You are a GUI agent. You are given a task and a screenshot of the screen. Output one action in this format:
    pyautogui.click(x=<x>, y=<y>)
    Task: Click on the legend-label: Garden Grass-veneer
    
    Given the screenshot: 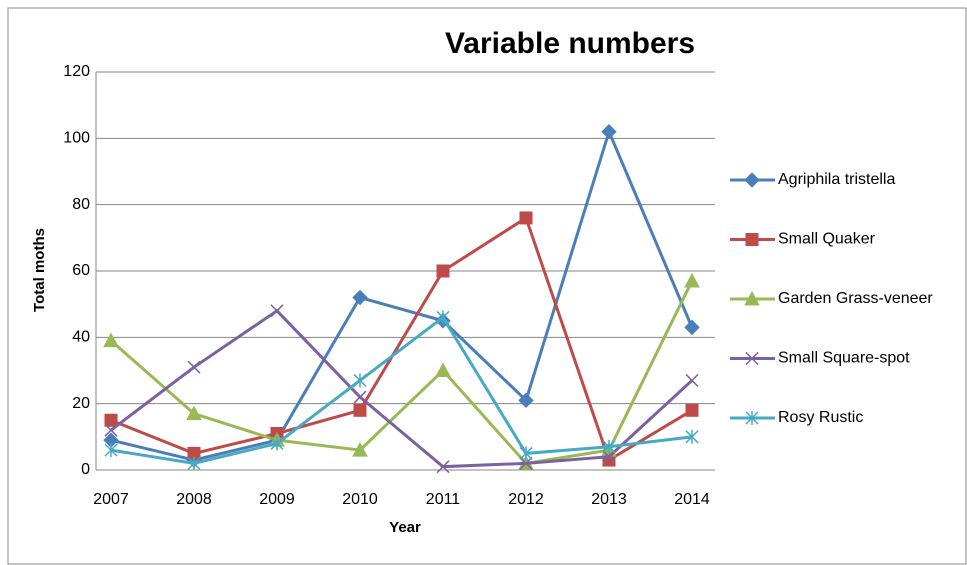 What is the action you would take?
    pyautogui.click(x=855, y=298)
    